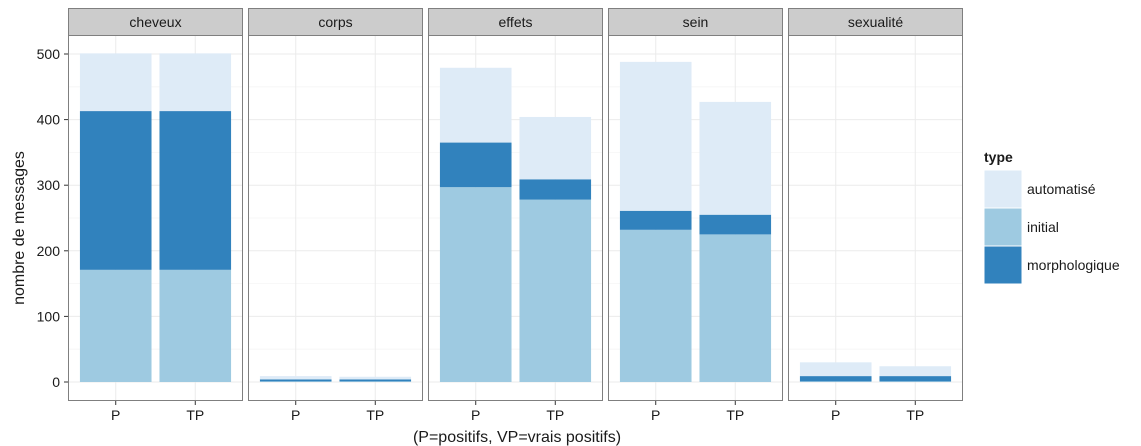 This screenshot has height=446, width=1141. I want to click on panel-1: P TP corps, so click(335, 215).